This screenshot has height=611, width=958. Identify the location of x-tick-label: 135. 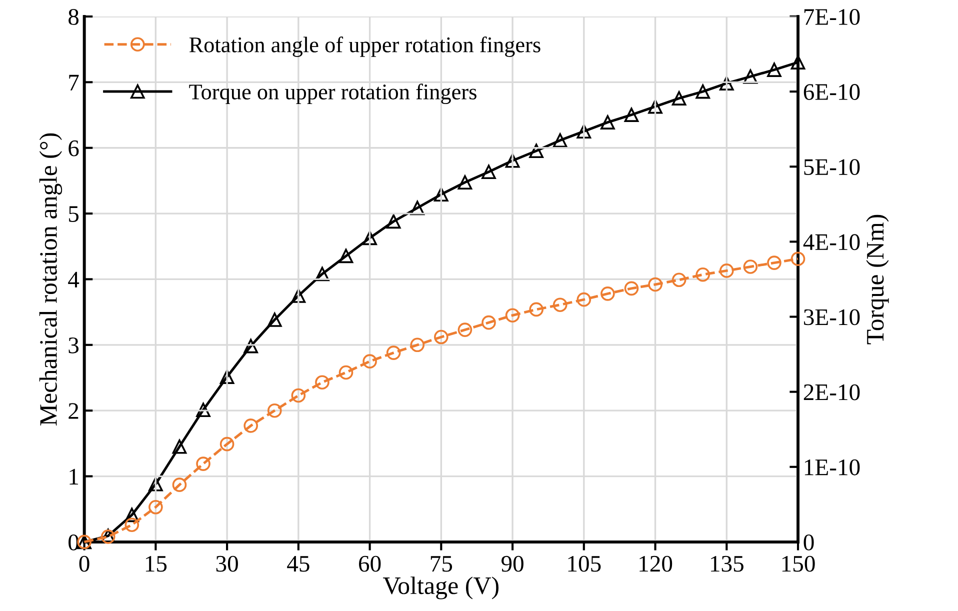
(727, 564).